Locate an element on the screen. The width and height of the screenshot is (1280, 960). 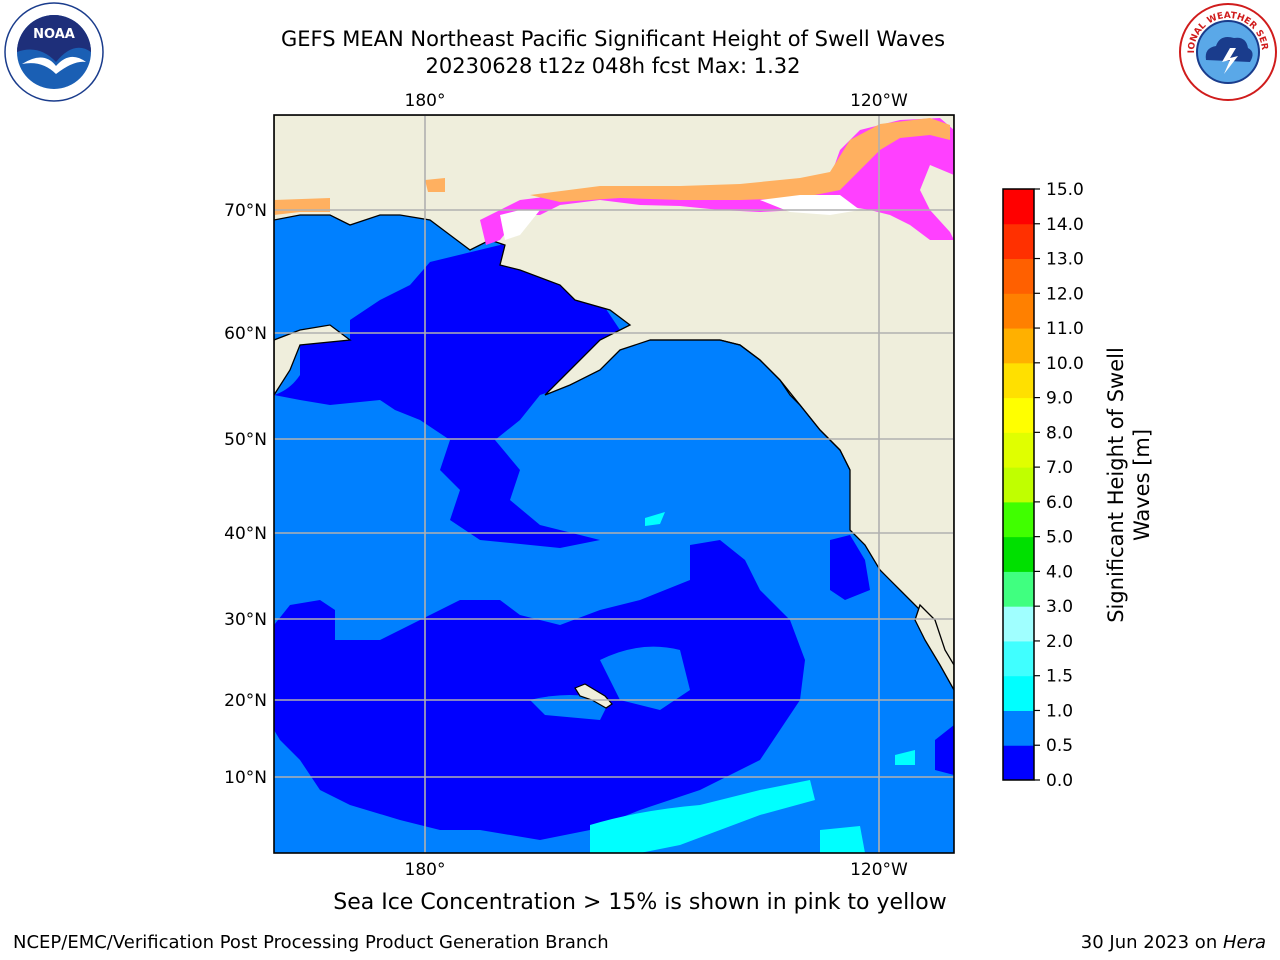
sea-ice-arctic-edge is located at coordinates (740, 160).